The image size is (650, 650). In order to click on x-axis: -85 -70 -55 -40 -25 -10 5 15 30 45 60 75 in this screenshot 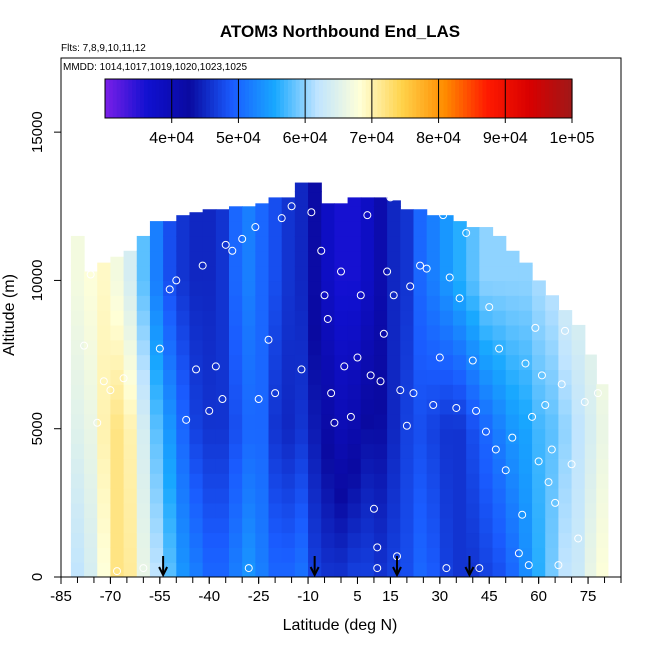, I will do `click(336, 591)`.